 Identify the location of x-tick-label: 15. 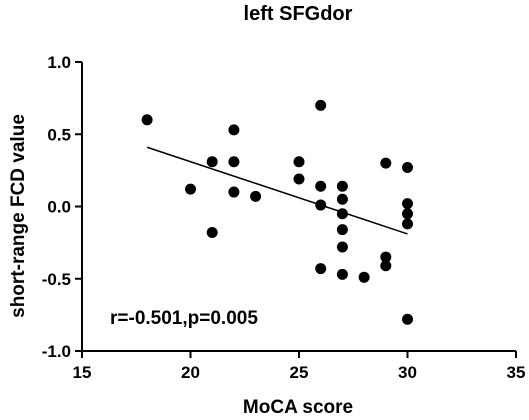
(82, 372).